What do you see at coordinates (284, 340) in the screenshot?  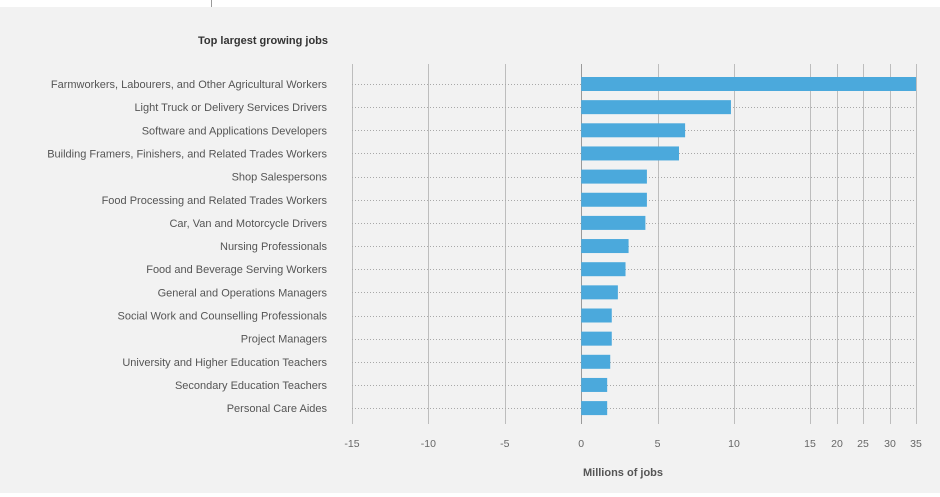 I see `category-label: Project Managers` at bounding box center [284, 340].